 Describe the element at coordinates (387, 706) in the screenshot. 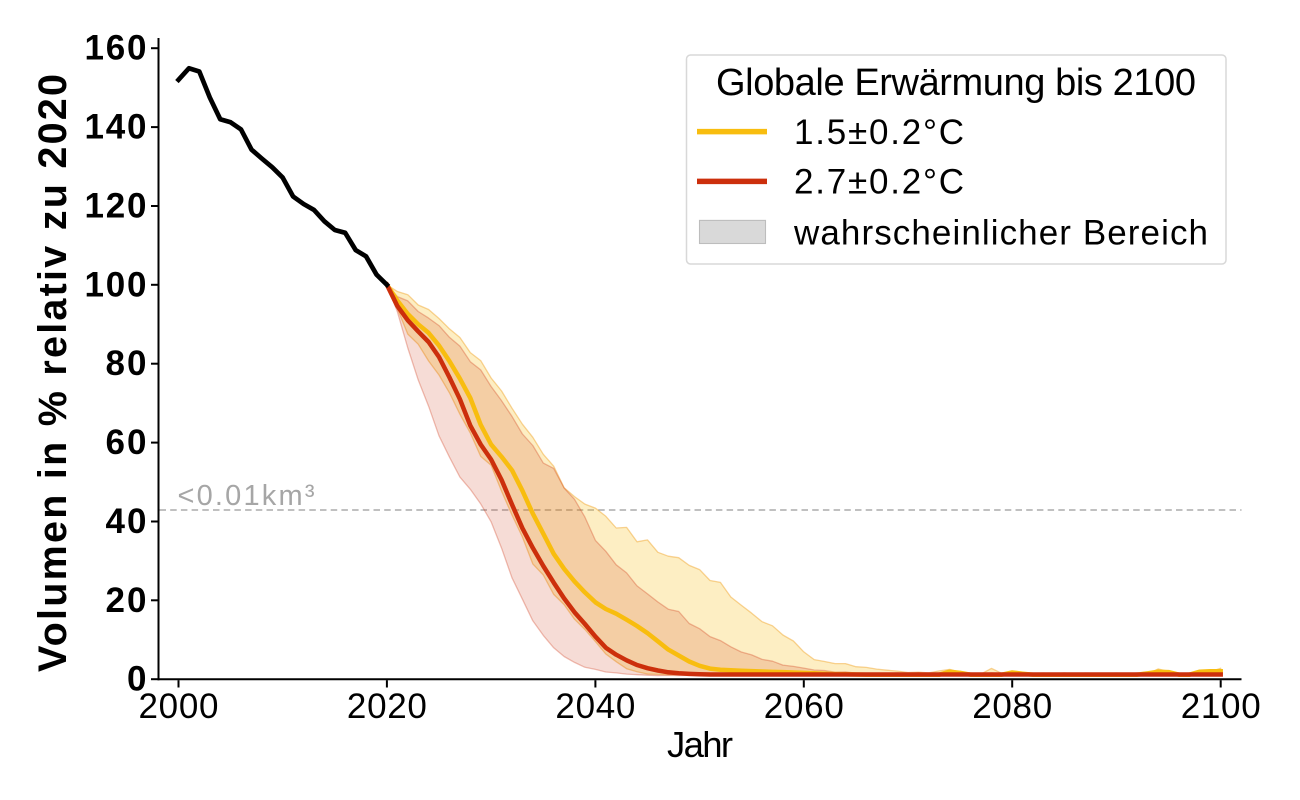

I see `svg-text: 2020` at that location.